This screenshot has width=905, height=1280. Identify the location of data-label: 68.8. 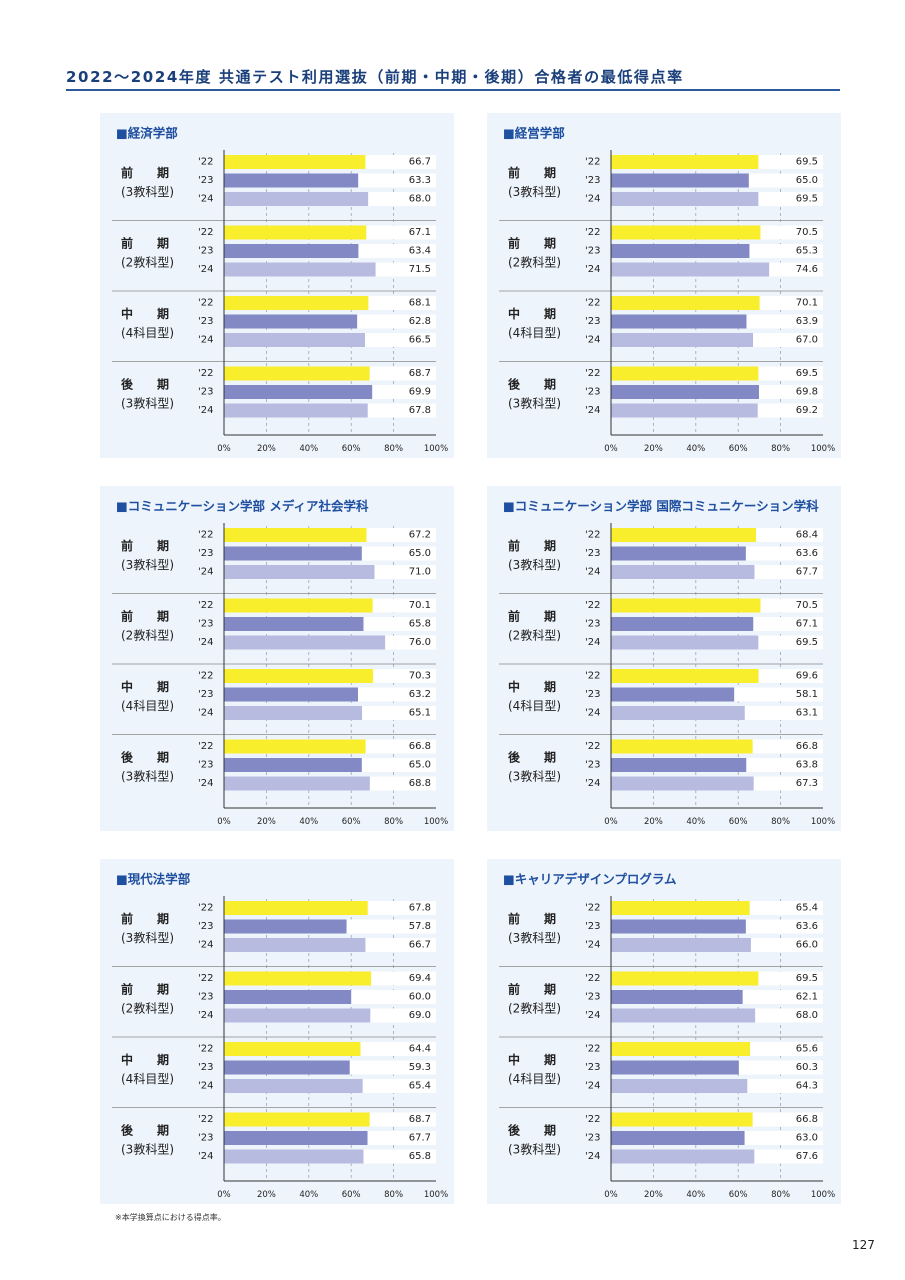
(420, 783).